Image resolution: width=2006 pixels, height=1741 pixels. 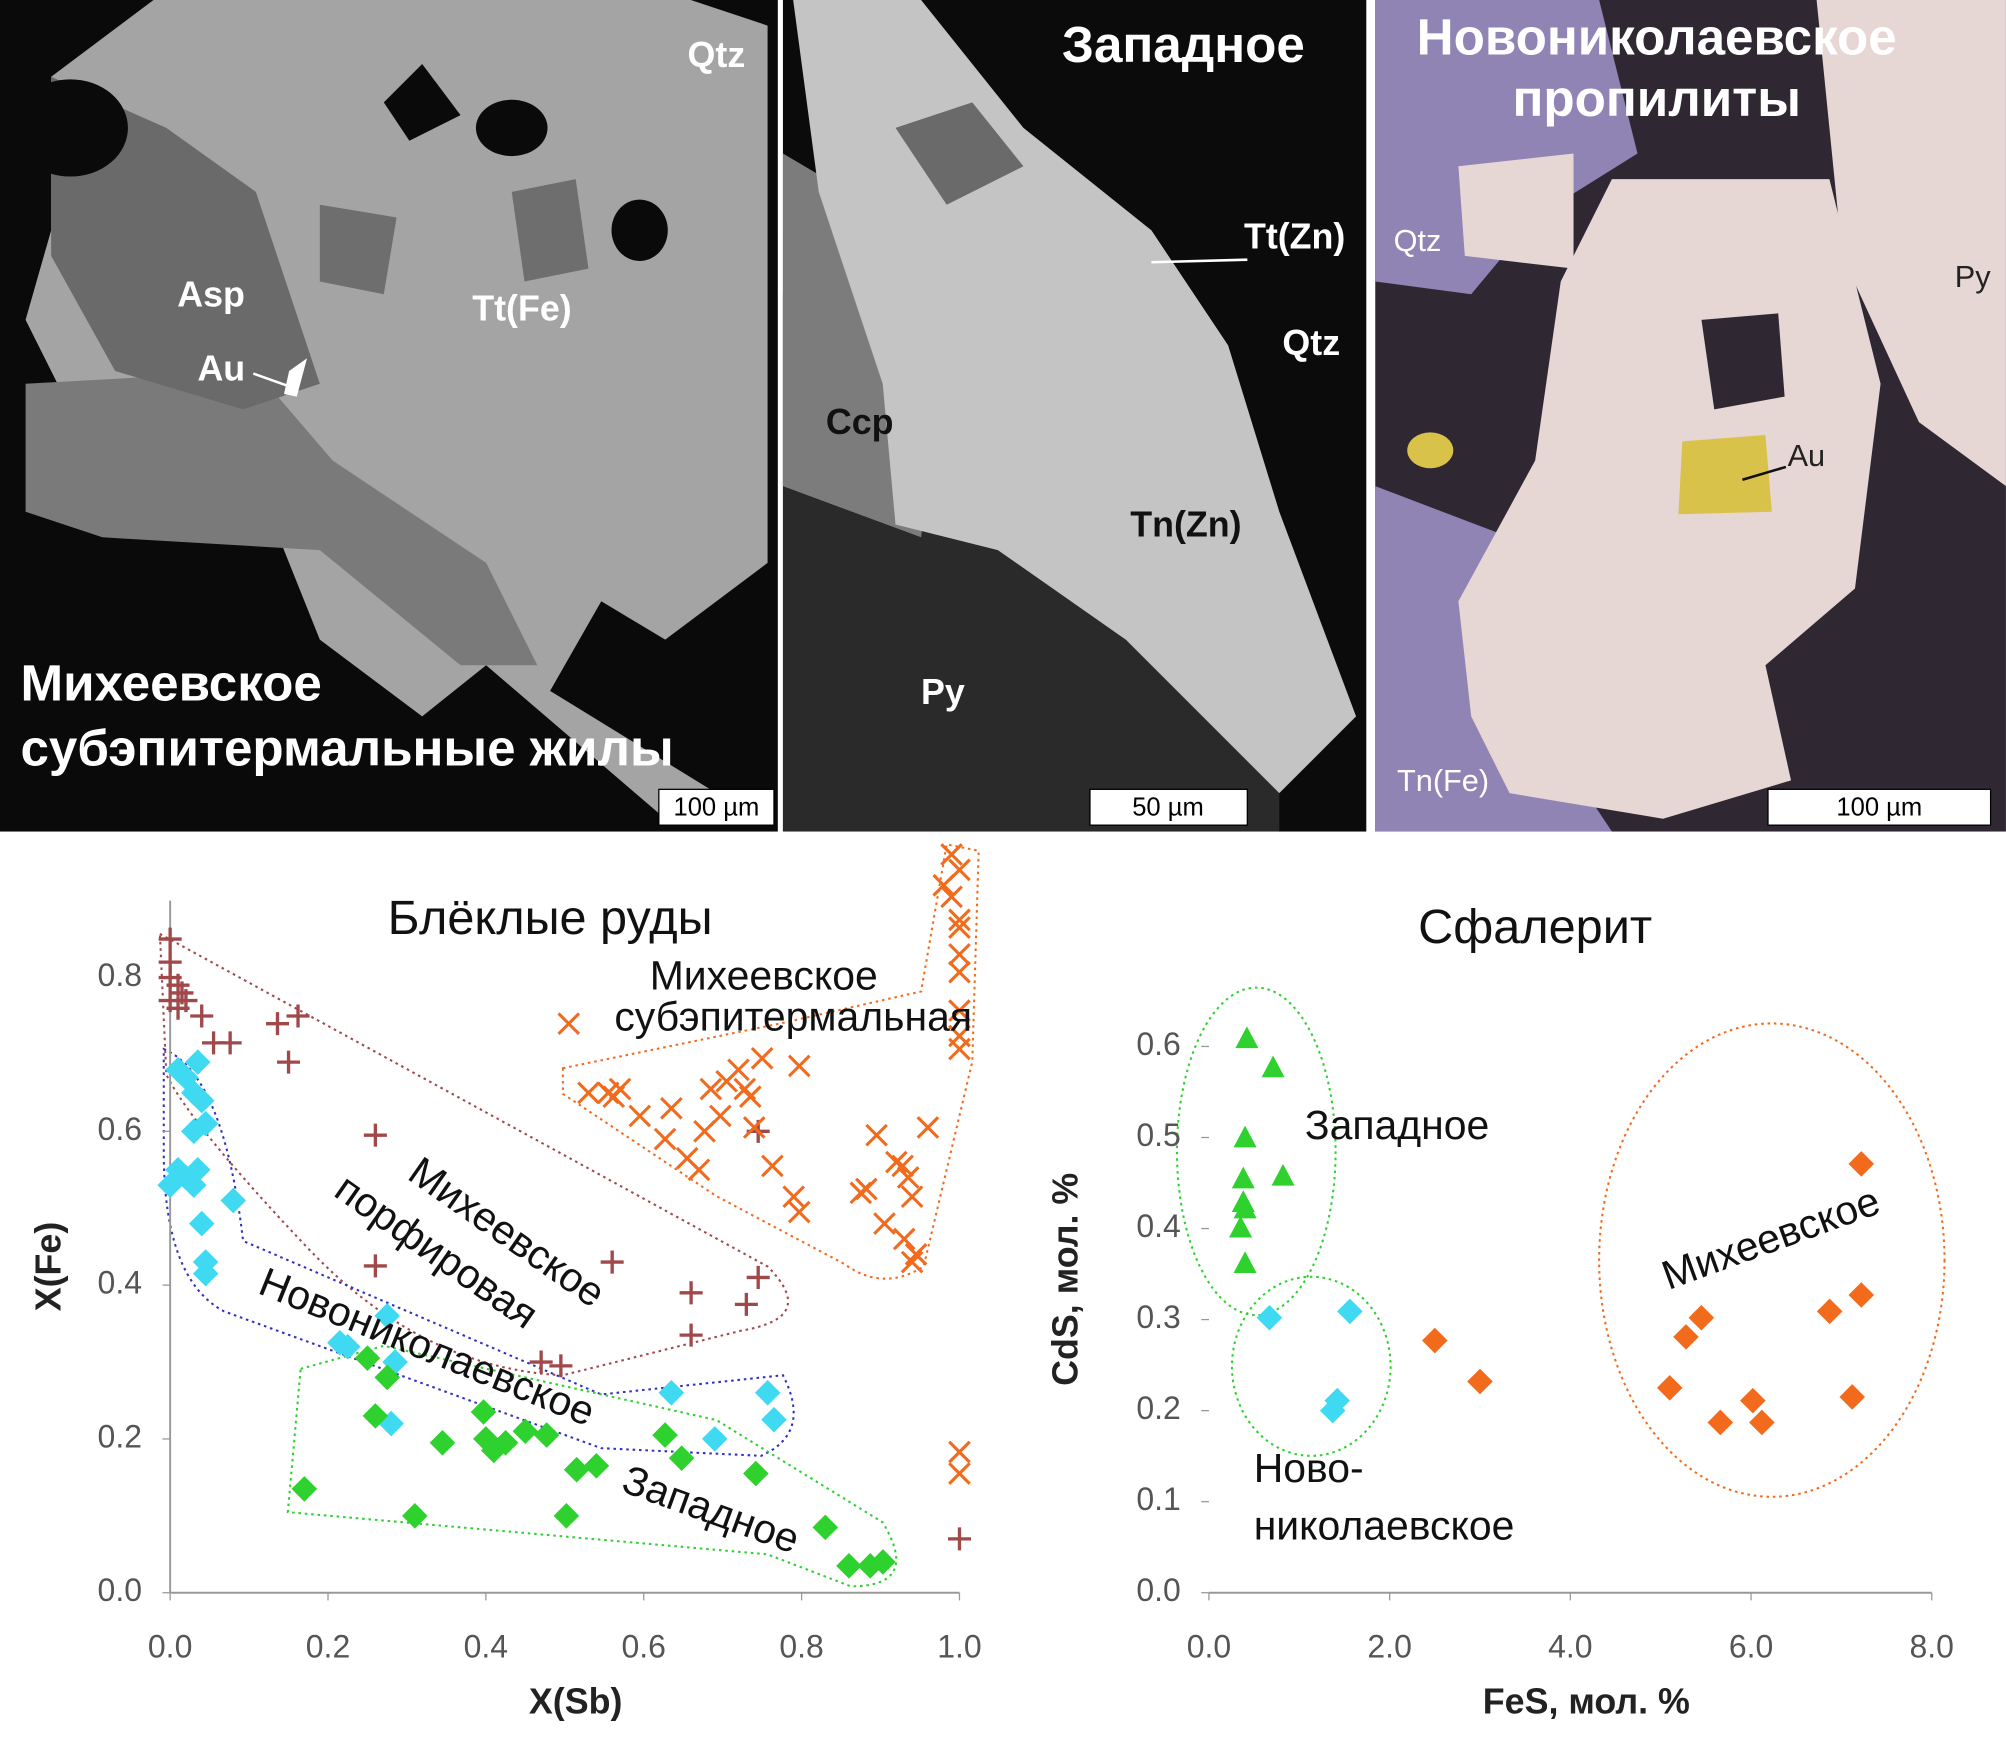 What do you see at coordinates (1657, 36) in the screenshot?
I see `panel-title: Новониколаевское` at bounding box center [1657, 36].